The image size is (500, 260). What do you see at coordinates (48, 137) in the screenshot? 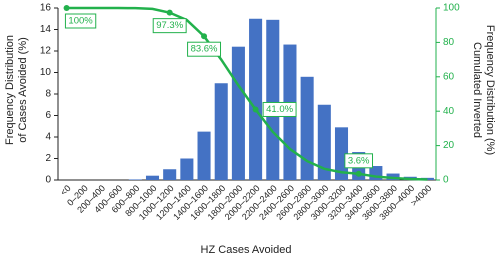
I see `y-tick-label: 4` at bounding box center [48, 137].